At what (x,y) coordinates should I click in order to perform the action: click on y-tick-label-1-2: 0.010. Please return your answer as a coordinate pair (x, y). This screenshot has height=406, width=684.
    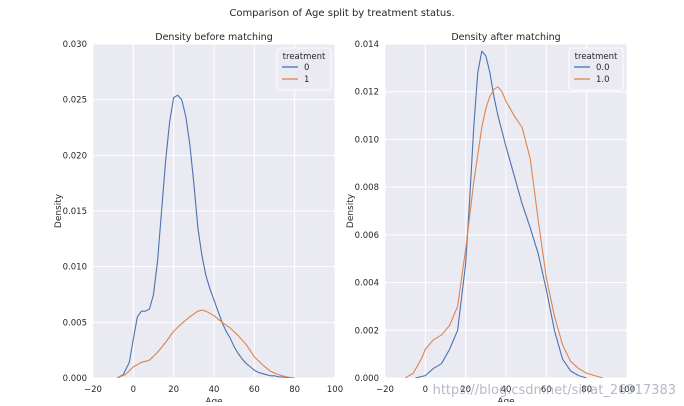
    Looking at the image, I should click on (75, 268).